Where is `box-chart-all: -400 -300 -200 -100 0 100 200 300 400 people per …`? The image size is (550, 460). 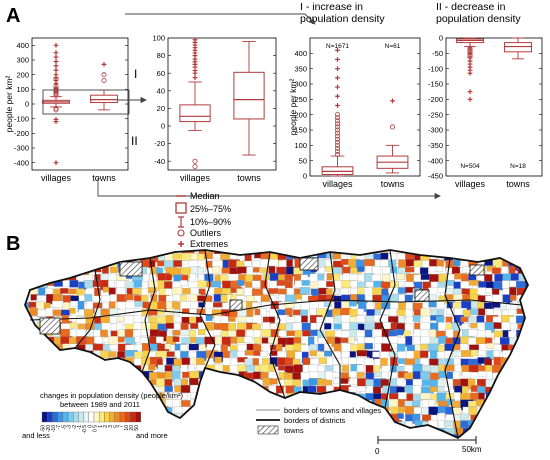
box-chart-all: -400 -300 -200 -100 0 100 200 300 400 people per … is located at coordinates (66, 110).